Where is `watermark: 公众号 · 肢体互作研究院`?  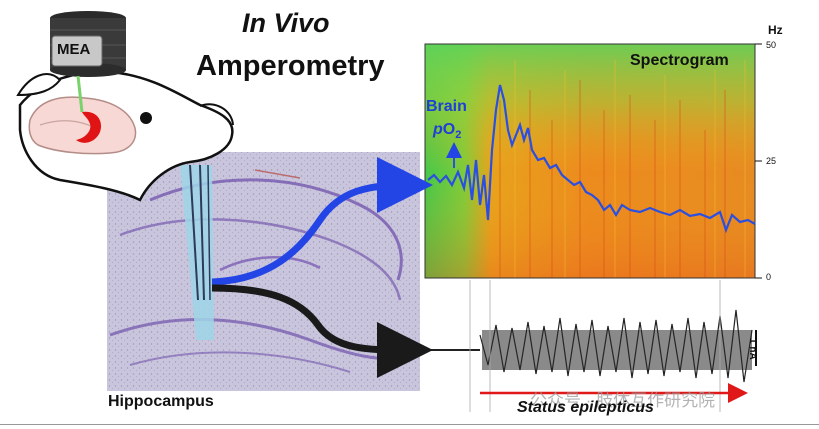 watermark: 公众号 · 肢体互作研究院 is located at coordinates (623, 400).